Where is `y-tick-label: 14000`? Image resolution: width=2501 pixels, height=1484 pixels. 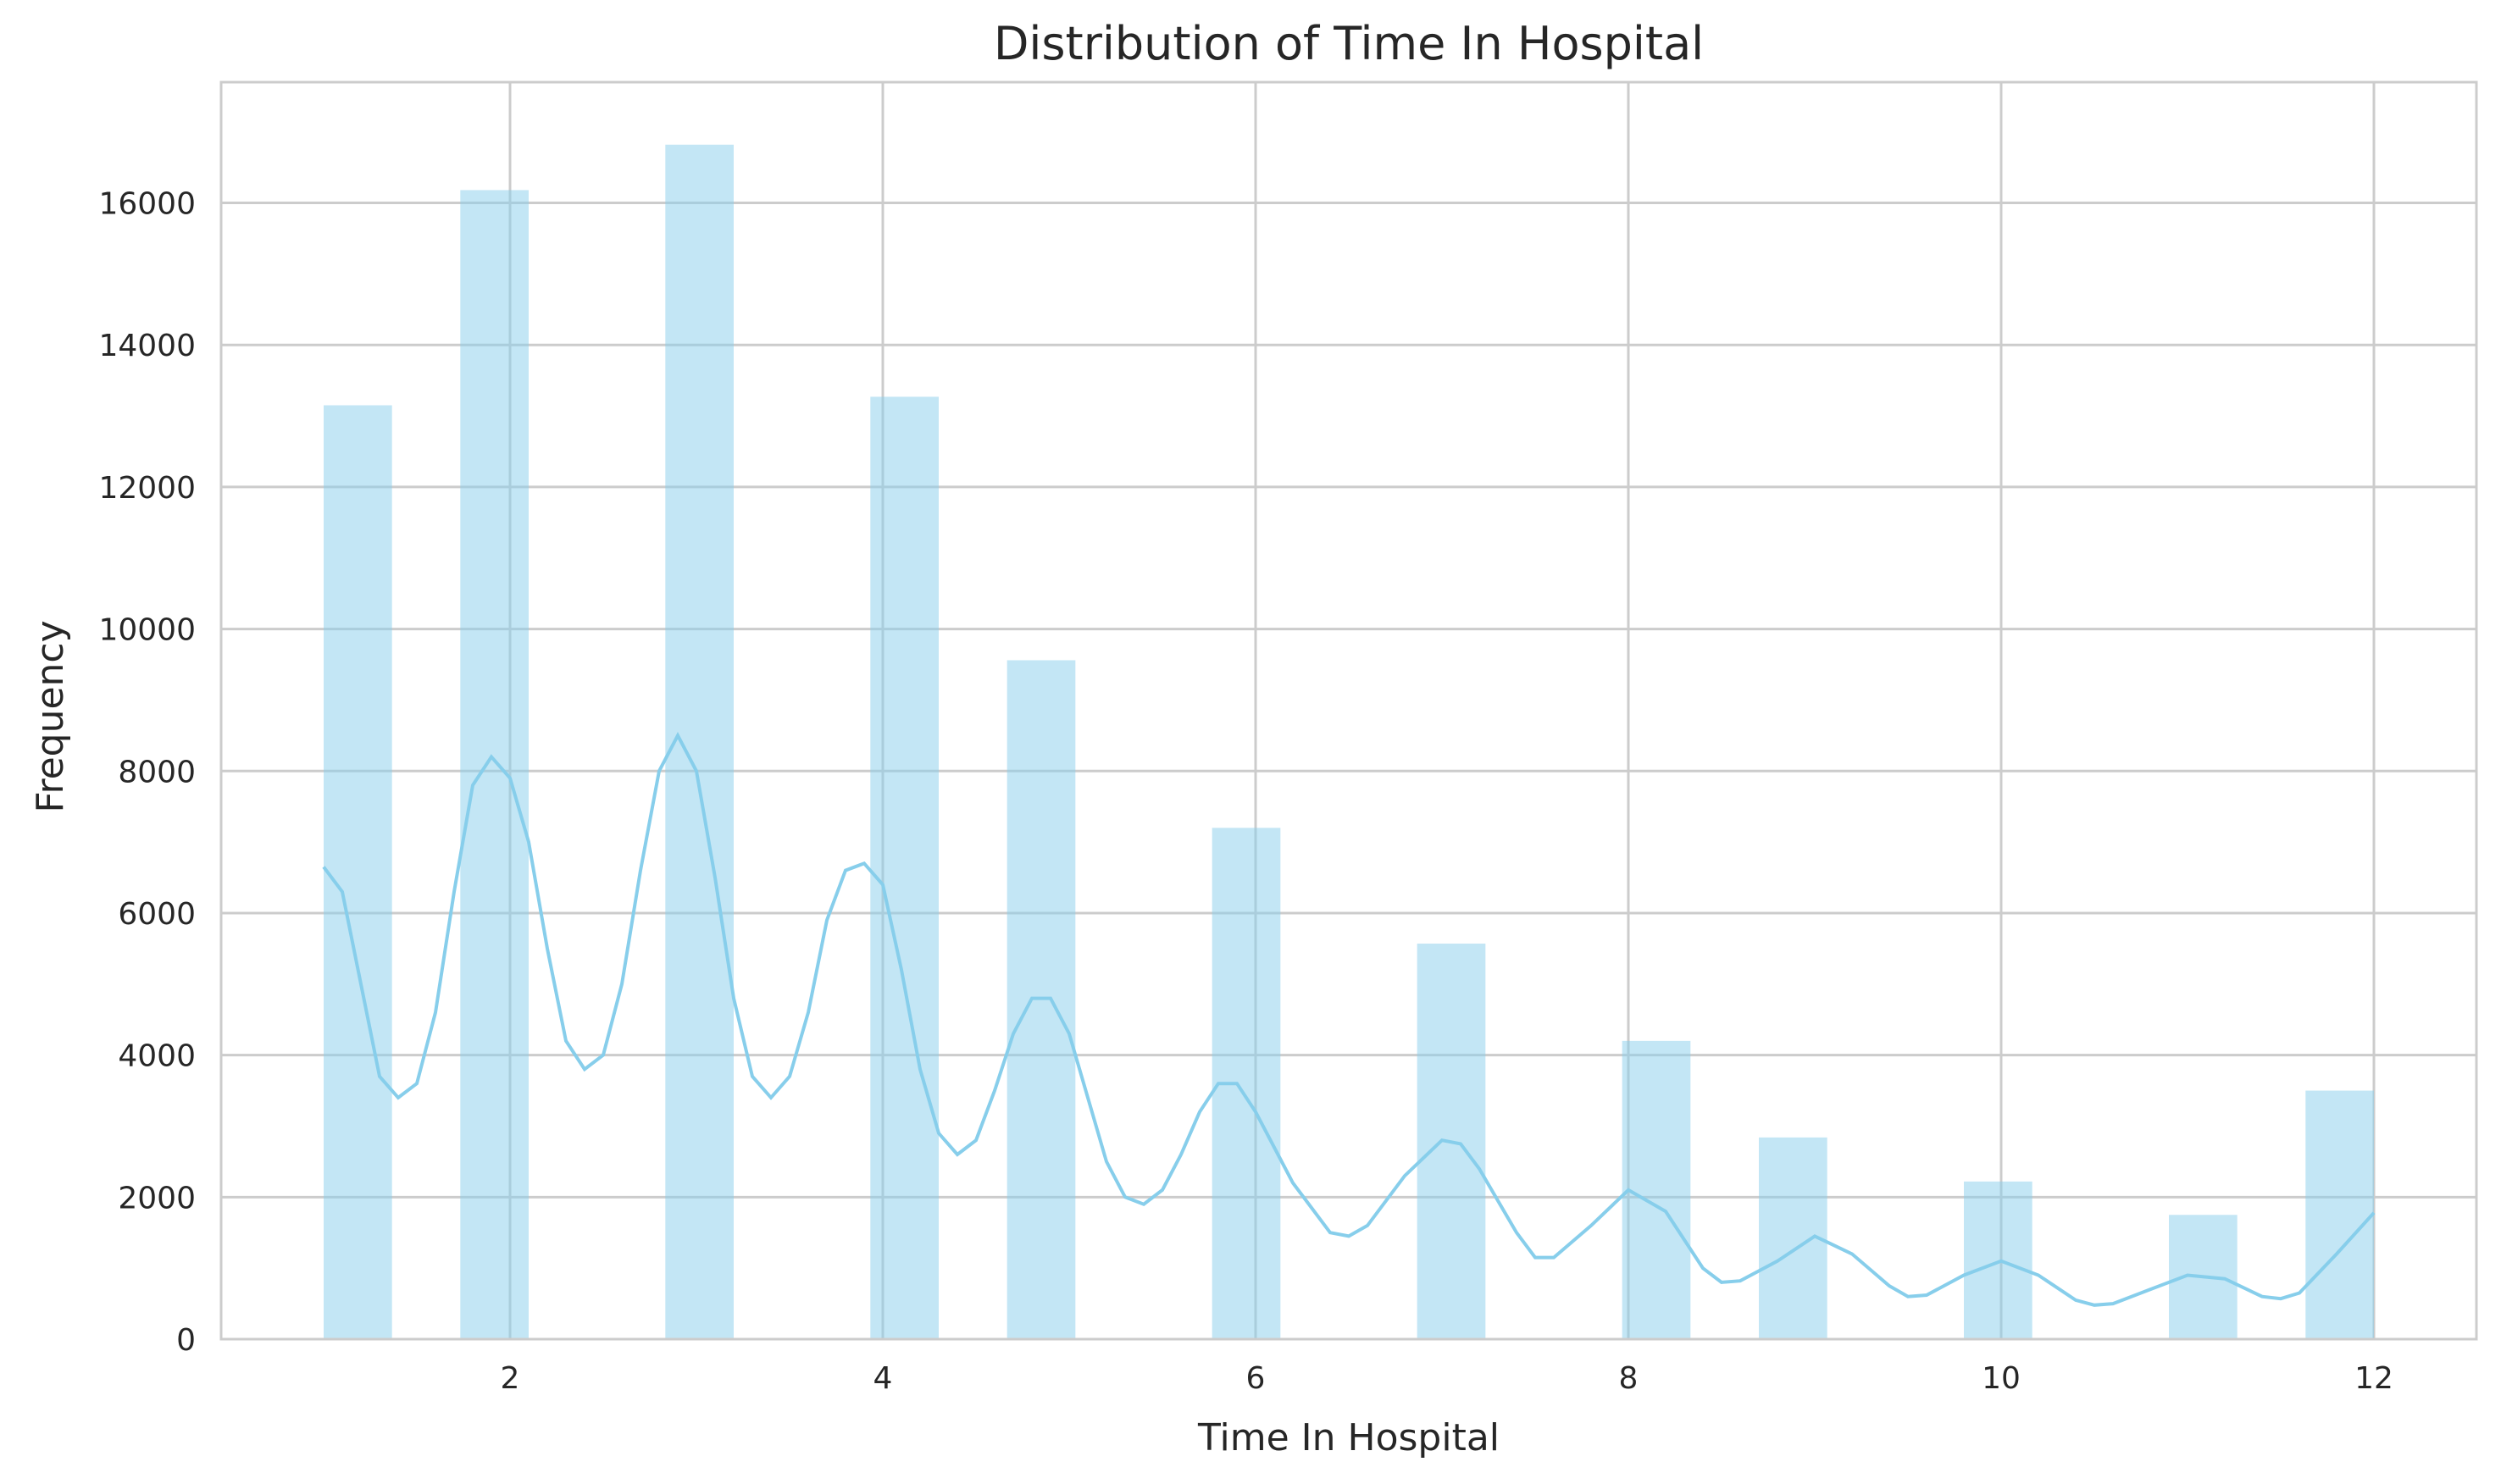 y-tick-label: 14000 is located at coordinates (147, 346).